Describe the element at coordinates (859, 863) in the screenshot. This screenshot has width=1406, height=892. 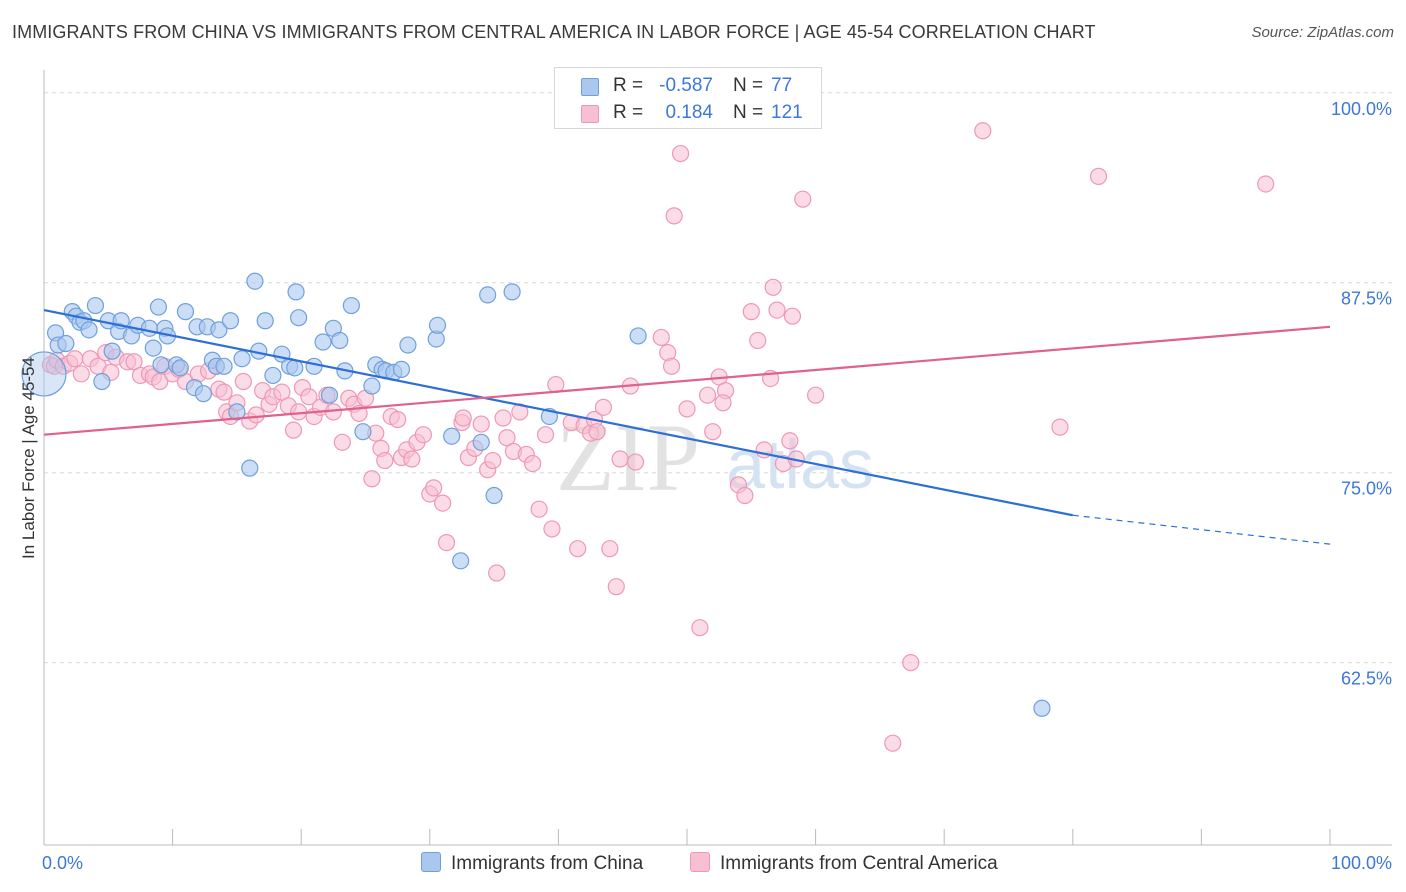
I see `ca-legend-label: Immigrants from Central America` at that location.